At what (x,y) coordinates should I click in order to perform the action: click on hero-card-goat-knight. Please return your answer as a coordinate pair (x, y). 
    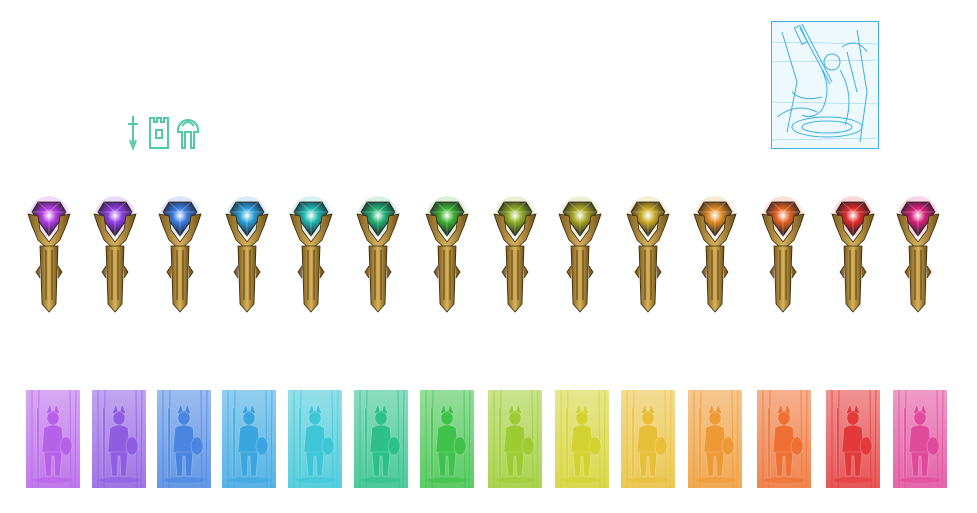
    Looking at the image, I should click on (184, 439).